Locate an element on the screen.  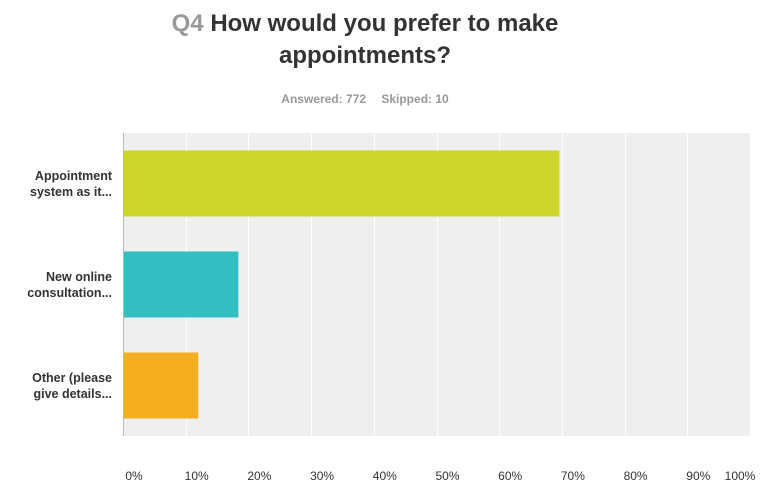
x-tick-label: 70% is located at coordinates (572, 476).